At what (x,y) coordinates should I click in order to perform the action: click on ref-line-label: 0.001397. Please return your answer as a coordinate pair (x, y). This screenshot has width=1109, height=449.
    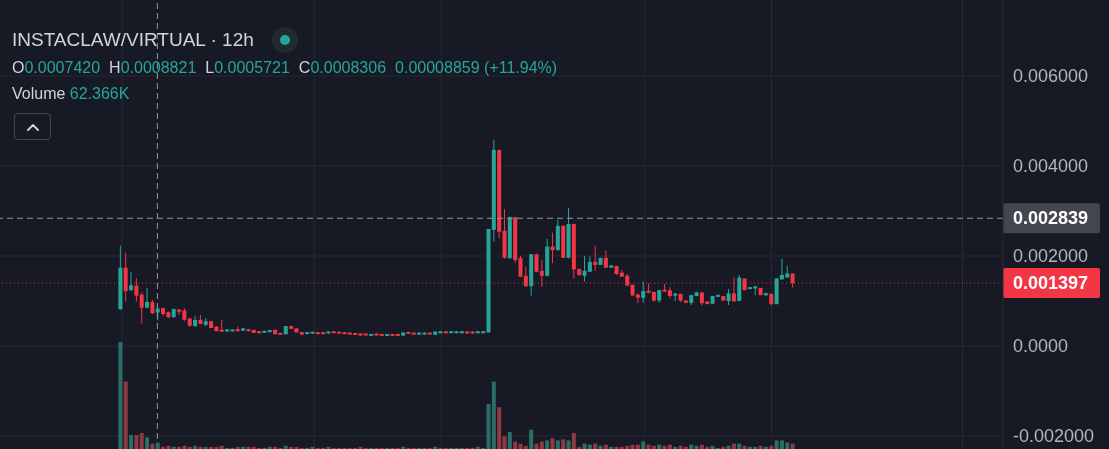
    Looking at the image, I should click on (1051, 283).